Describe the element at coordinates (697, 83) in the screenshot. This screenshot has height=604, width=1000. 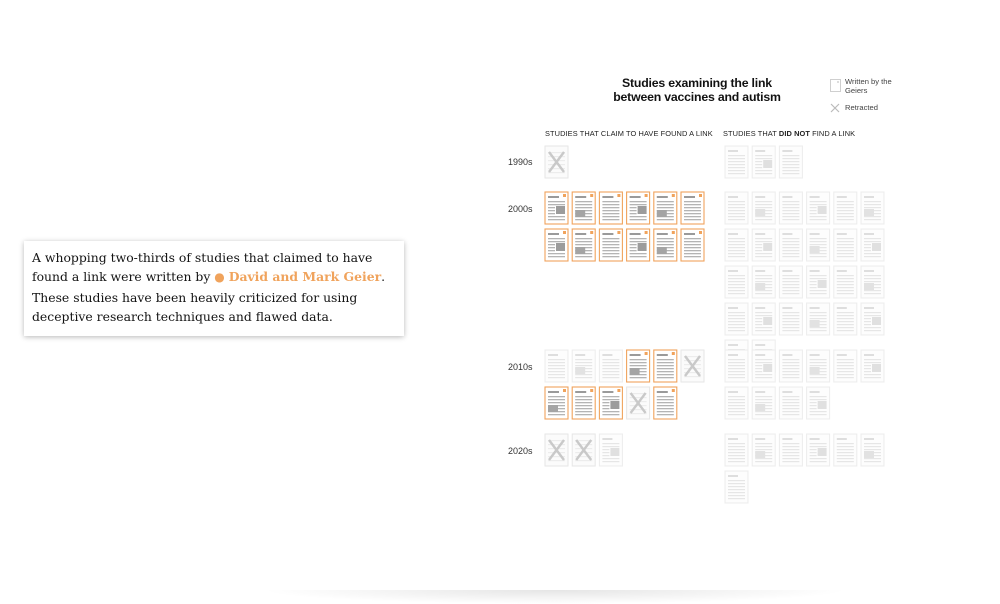
I see `chart-title-line1: Studies examining the link` at that location.